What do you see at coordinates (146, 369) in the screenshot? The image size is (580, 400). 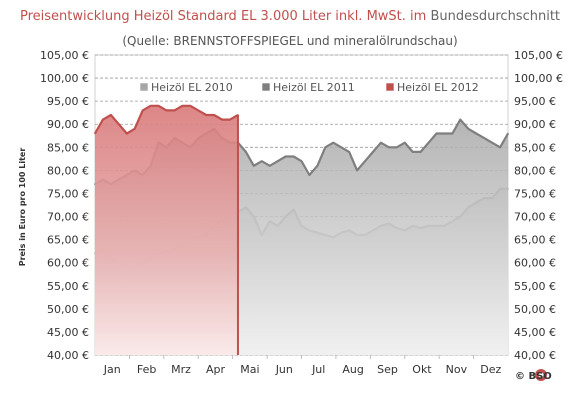 I see `x-tick-label: Feb` at bounding box center [146, 369].